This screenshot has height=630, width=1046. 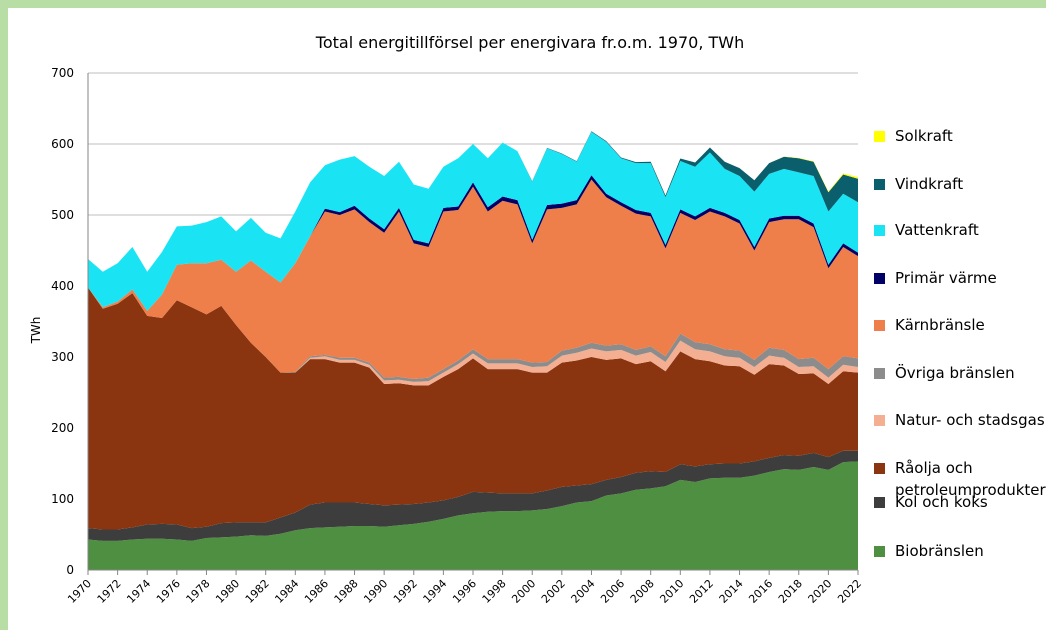 What do you see at coordinates (62, 73) in the screenshot?
I see `y-tick-label: 700` at bounding box center [62, 73].